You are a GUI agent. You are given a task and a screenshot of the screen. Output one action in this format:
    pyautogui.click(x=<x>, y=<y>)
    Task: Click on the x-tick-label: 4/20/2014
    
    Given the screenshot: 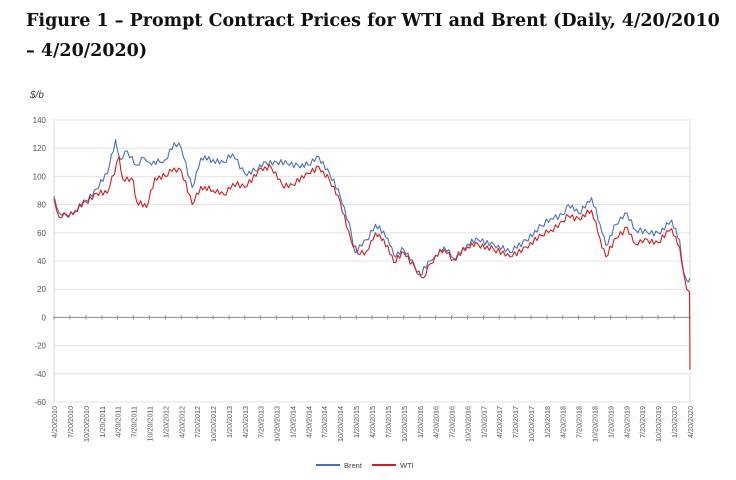 What is the action you would take?
    pyautogui.click(x=308, y=422)
    